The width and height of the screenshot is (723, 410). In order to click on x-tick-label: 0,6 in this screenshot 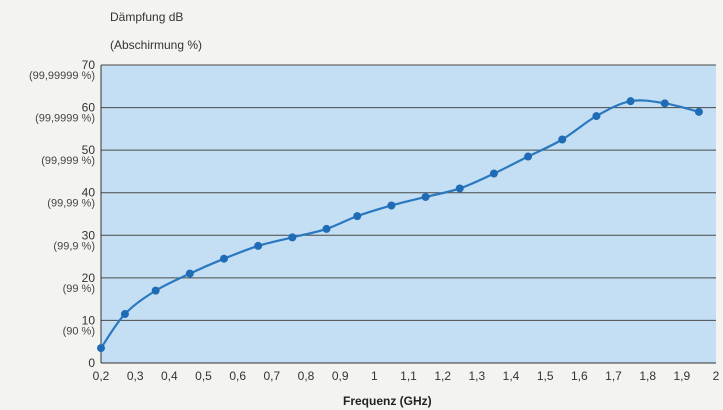, I will do `click(237, 376)`.